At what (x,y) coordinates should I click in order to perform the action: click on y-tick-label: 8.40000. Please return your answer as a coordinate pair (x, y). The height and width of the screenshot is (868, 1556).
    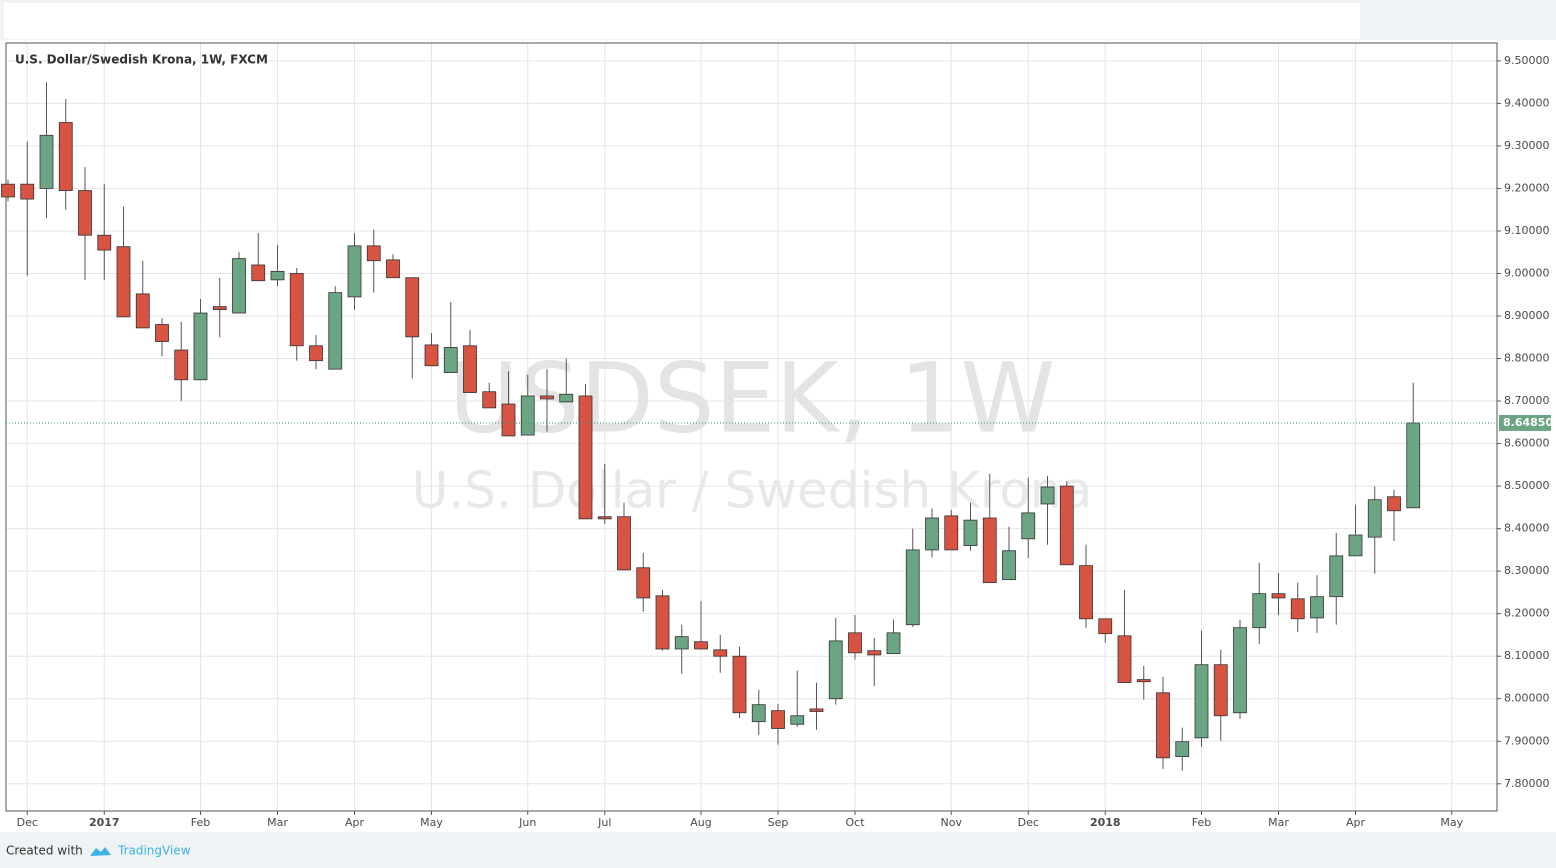
    Looking at the image, I should click on (1527, 528).